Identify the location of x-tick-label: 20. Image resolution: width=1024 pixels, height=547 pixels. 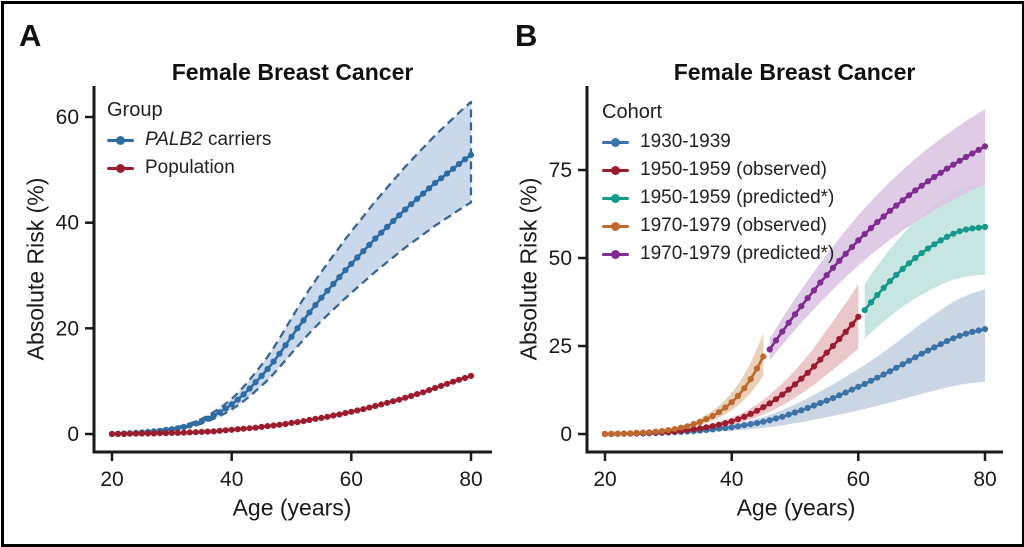
(111, 479).